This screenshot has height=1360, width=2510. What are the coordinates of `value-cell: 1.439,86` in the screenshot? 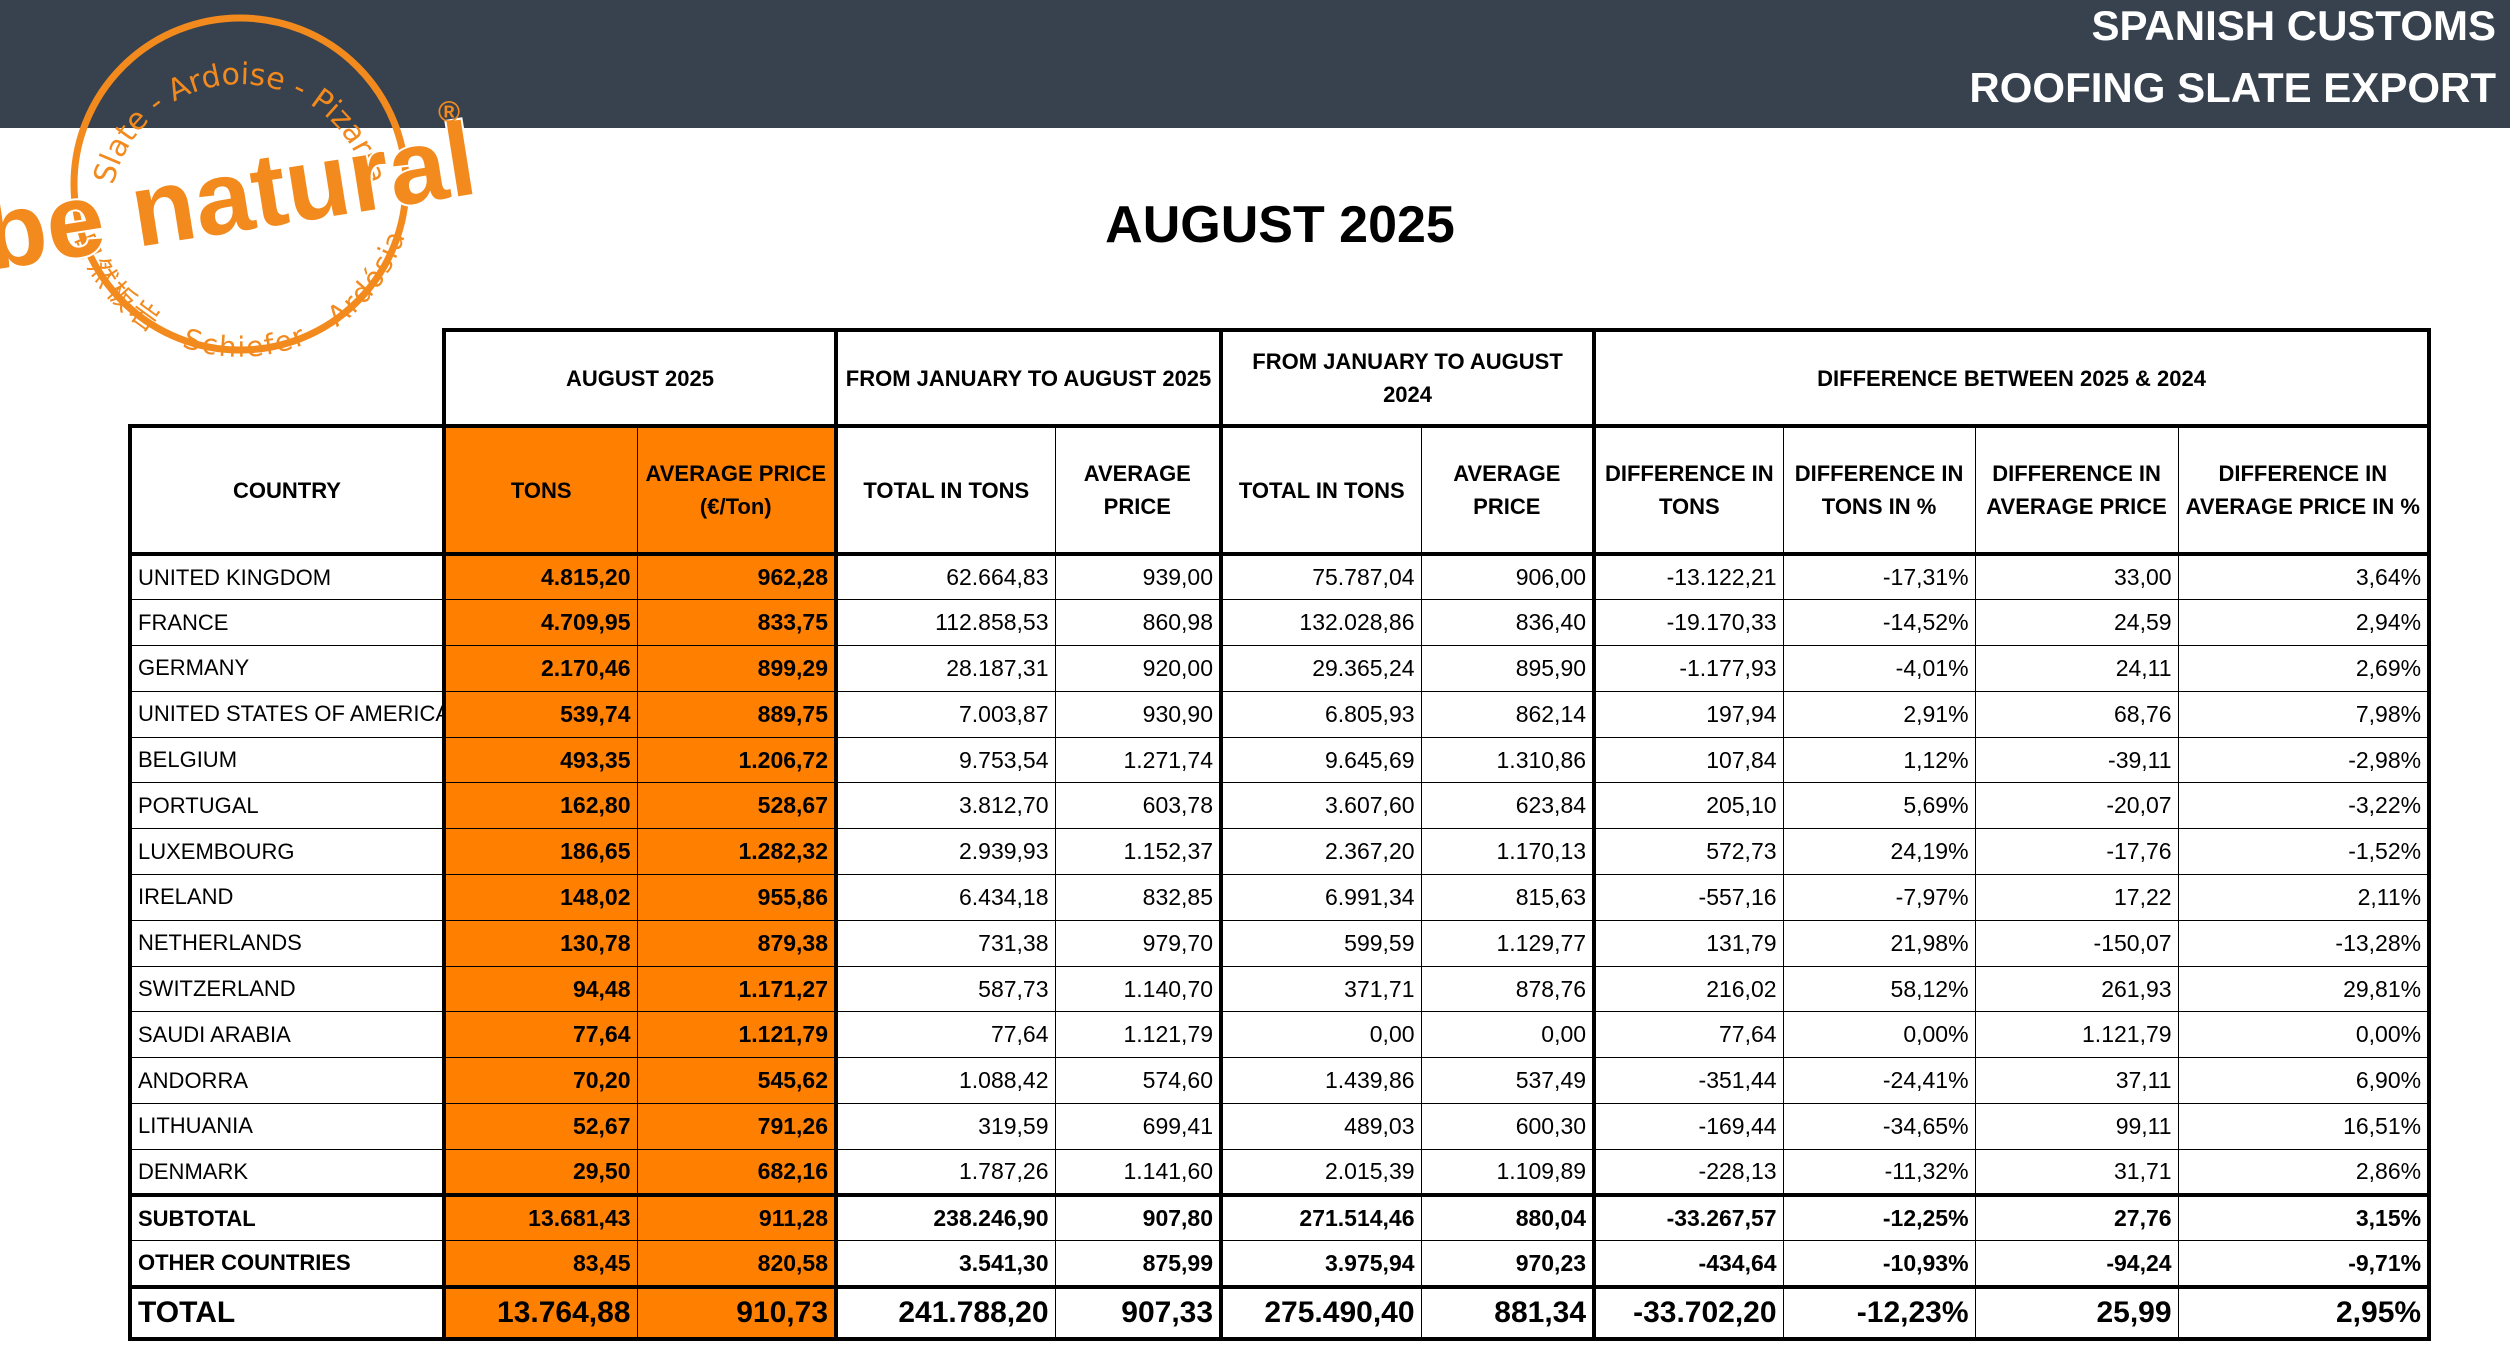 It's located at (1320, 1081).